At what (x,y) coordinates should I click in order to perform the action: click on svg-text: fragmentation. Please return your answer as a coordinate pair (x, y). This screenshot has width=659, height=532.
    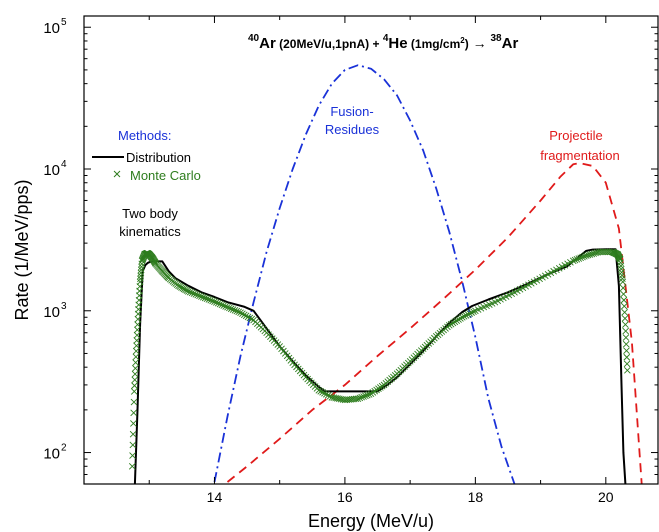
    Looking at the image, I should click on (580, 155).